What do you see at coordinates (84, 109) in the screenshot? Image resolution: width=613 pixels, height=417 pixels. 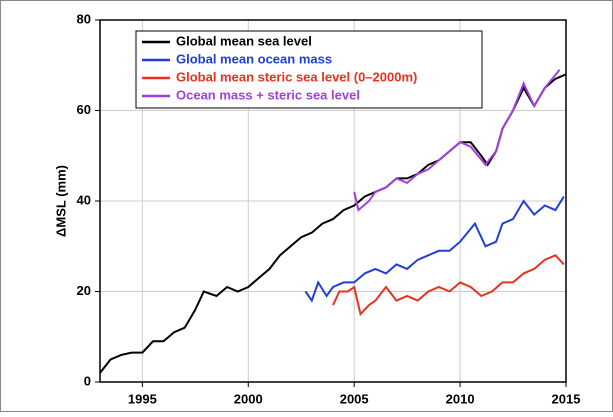 I see `y-tick-label: 60` at bounding box center [84, 109].